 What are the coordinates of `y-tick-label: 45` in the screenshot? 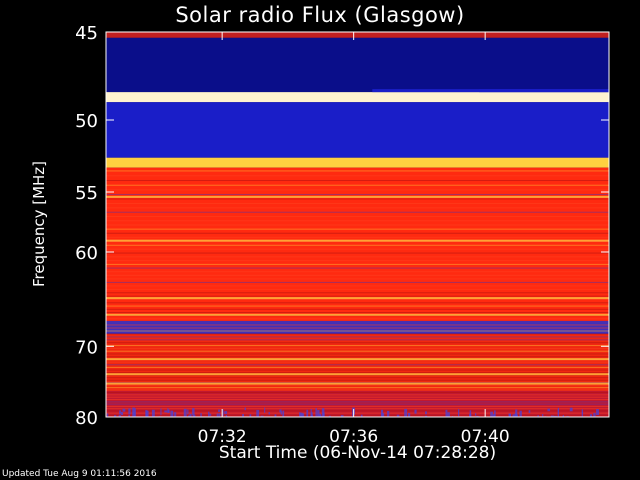 It's located at (86, 33).